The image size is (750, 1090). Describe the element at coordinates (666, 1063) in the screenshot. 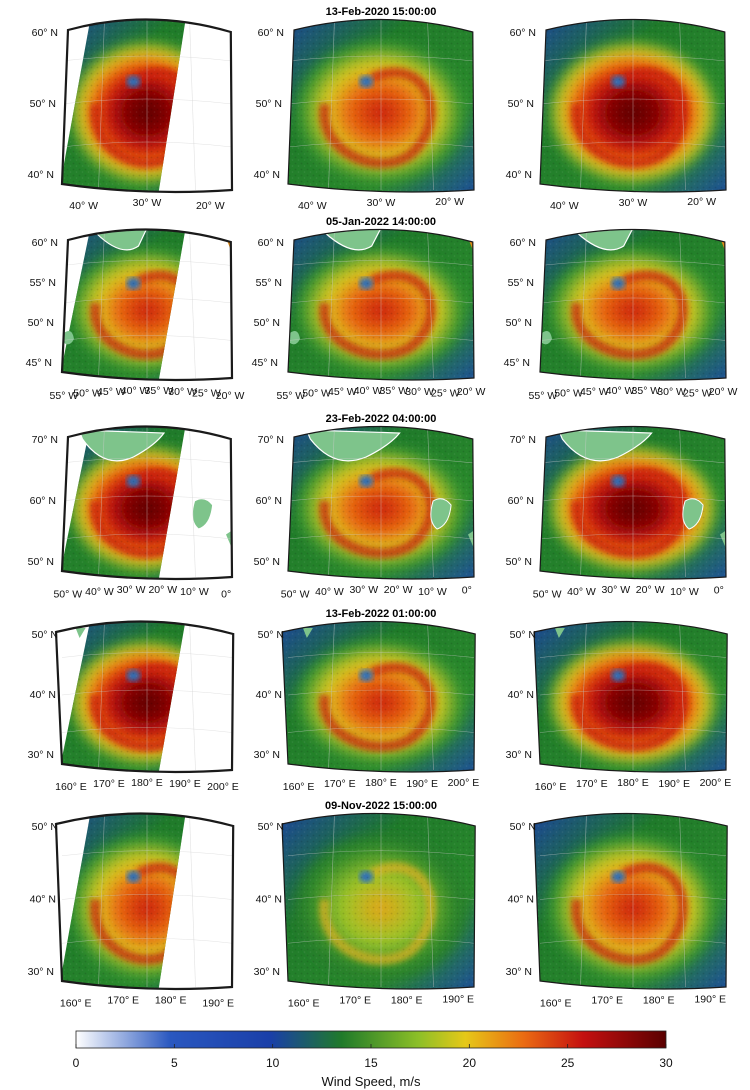

I see `colorbar-tick-label: 30` at that location.